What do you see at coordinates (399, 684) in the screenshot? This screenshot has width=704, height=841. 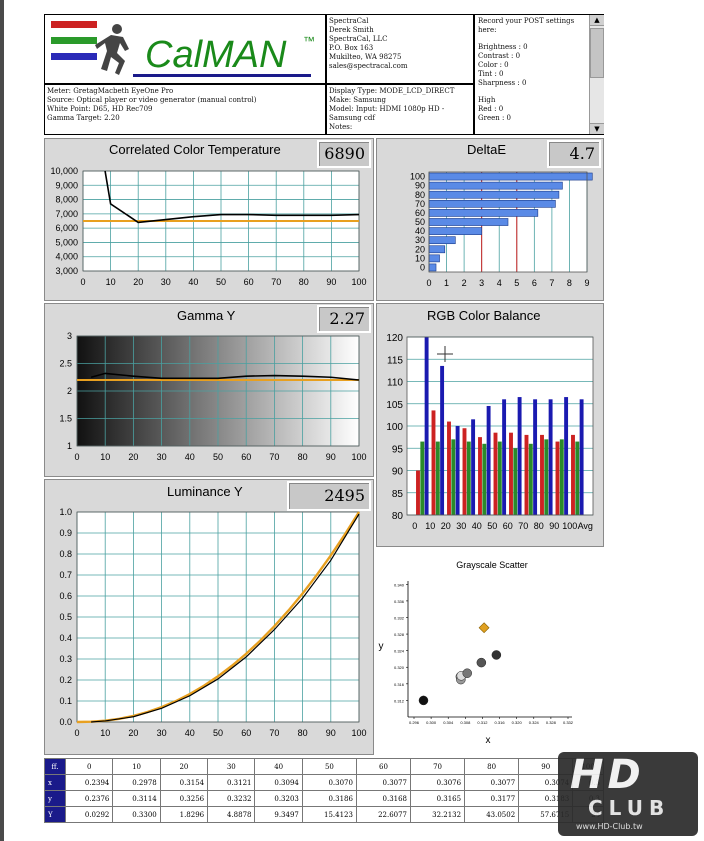 I see `y-tick-label: 0.316` at bounding box center [399, 684].